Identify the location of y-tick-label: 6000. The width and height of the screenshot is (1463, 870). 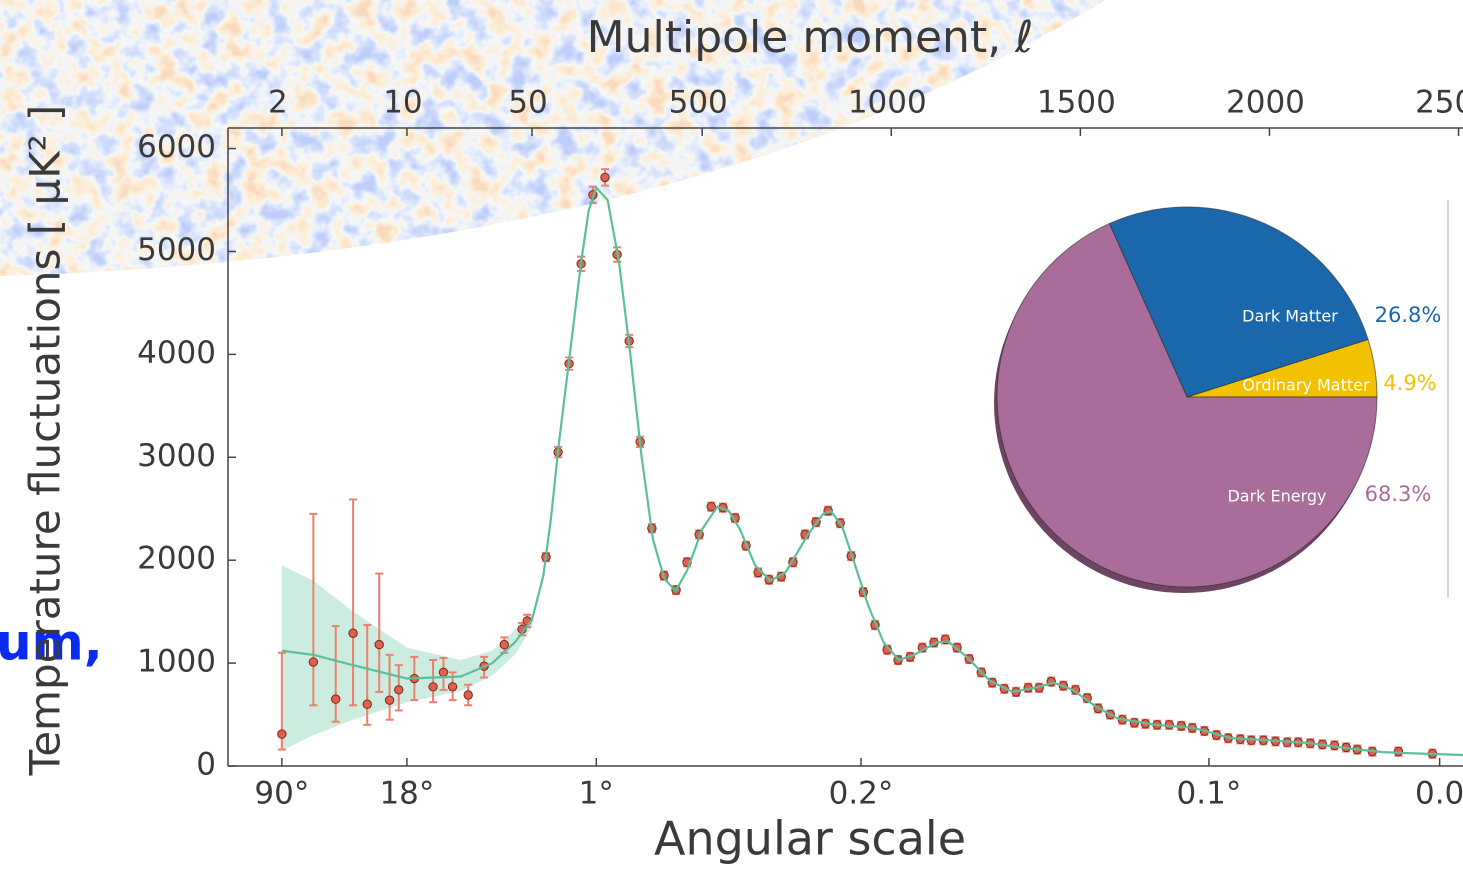
(176, 147).